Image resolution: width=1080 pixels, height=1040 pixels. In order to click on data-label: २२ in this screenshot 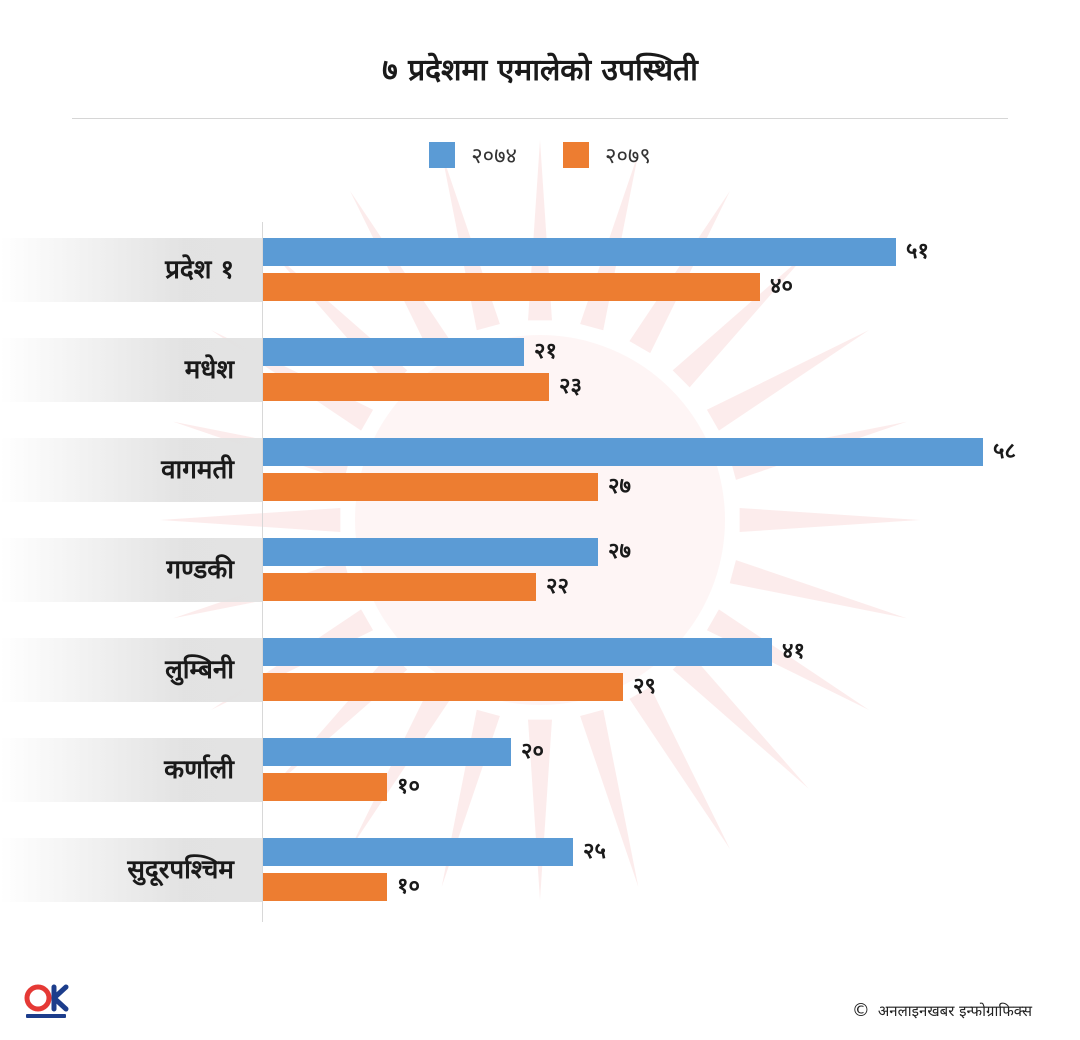, I will do `click(557, 586)`.